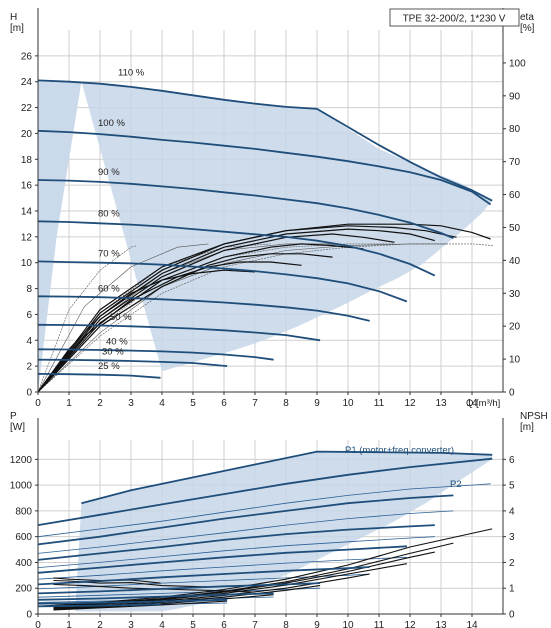 The height and width of the screenshot is (628, 551). Describe the element at coordinates (512, 589) in the screenshot. I see `chart2-y2tick-label-1: 1` at that location.